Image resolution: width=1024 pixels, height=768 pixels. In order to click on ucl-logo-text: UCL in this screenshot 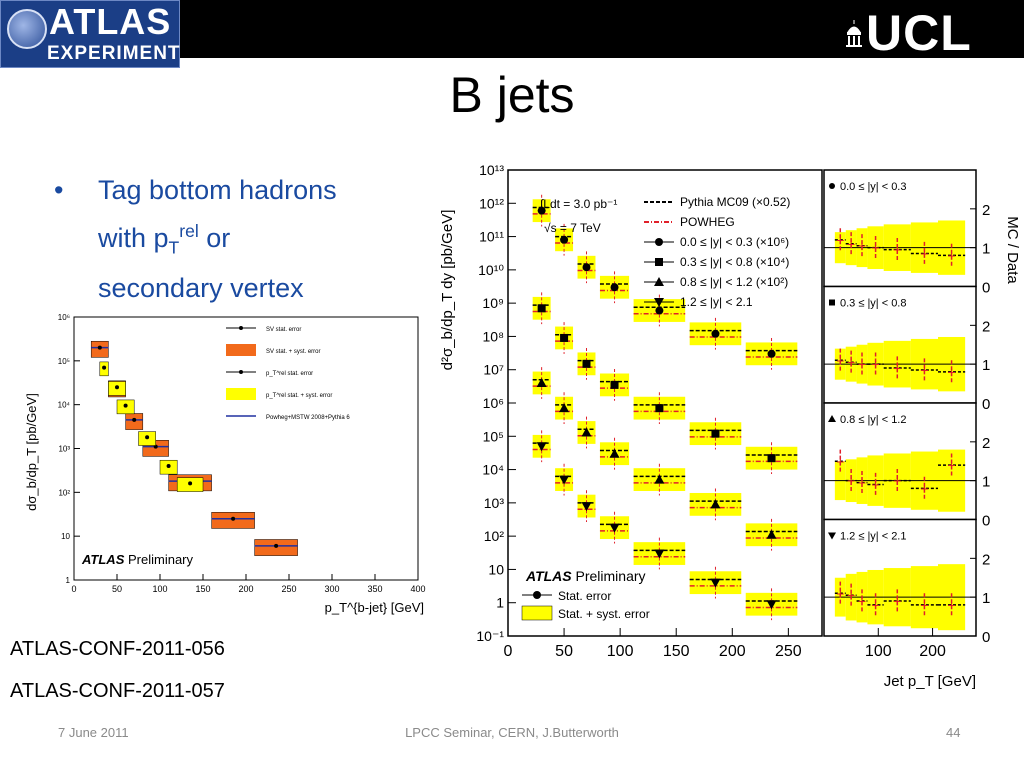, I will do `click(919, 33)`.